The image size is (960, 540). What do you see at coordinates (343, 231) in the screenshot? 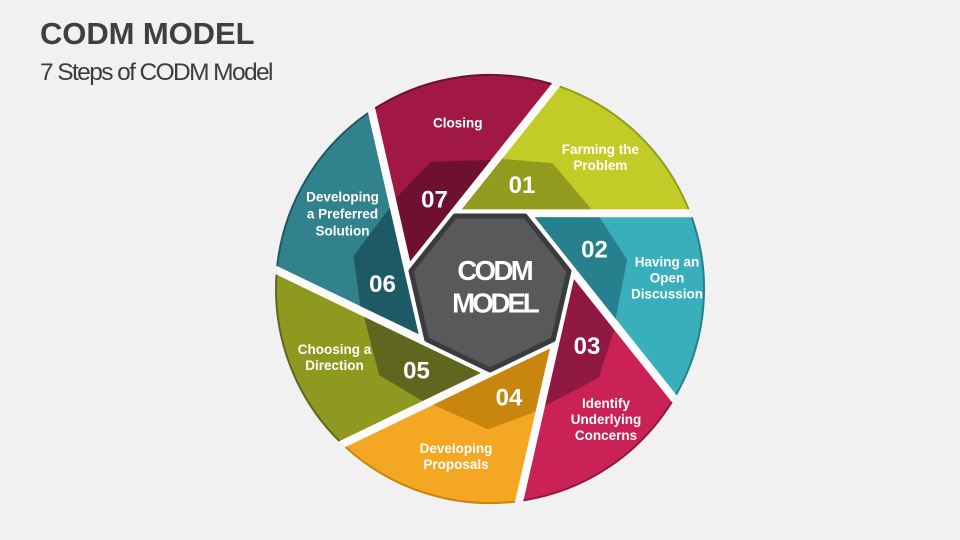
I see `svg-text: Solution` at bounding box center [343, 231].